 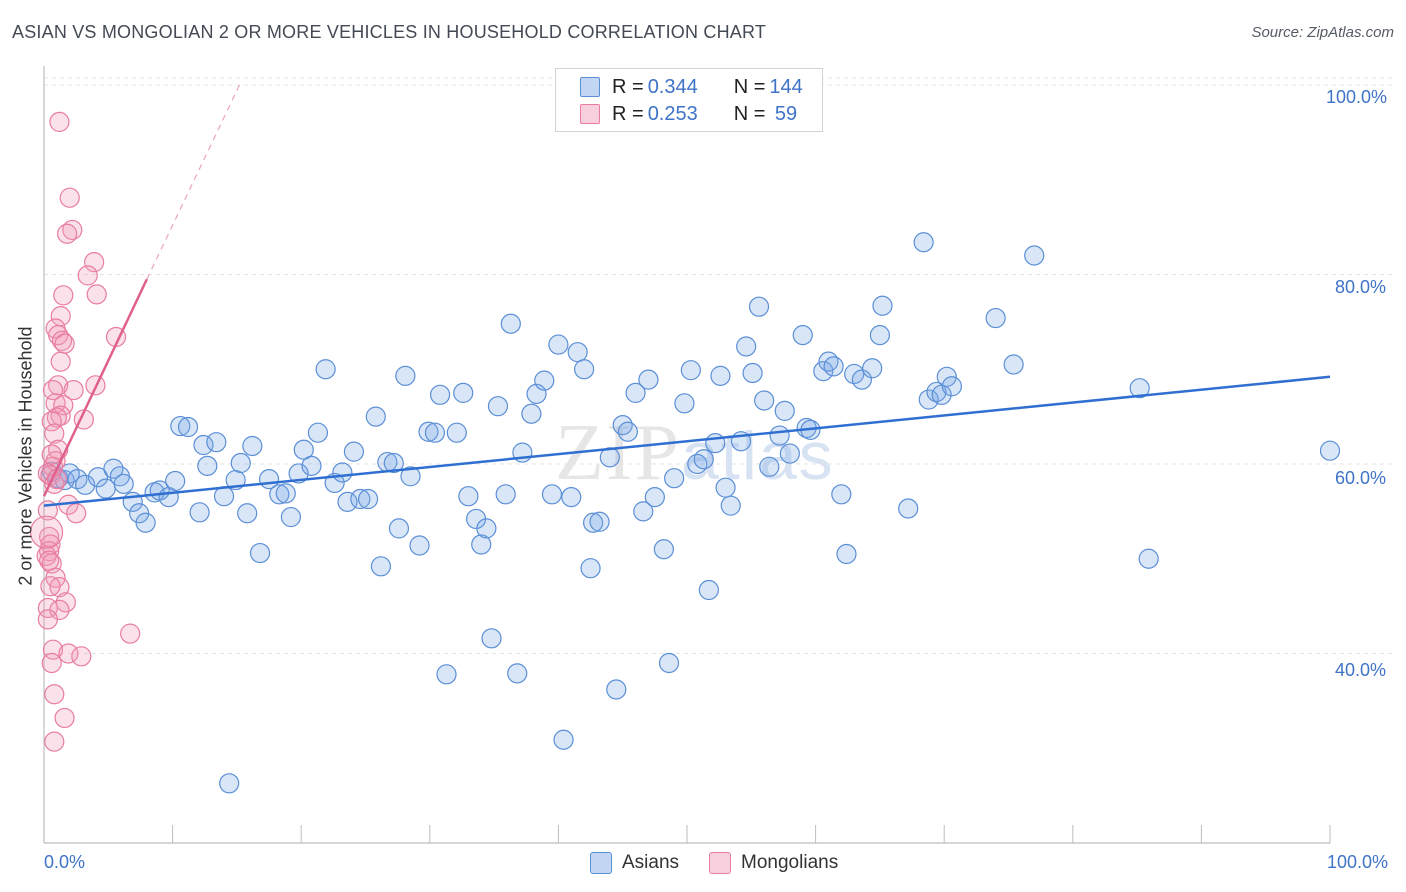 What do you see at coordinates (773, 863) in the screenshot?
I see `legend-item-mongolians: Mongolians` at bounding box center [773, 863].